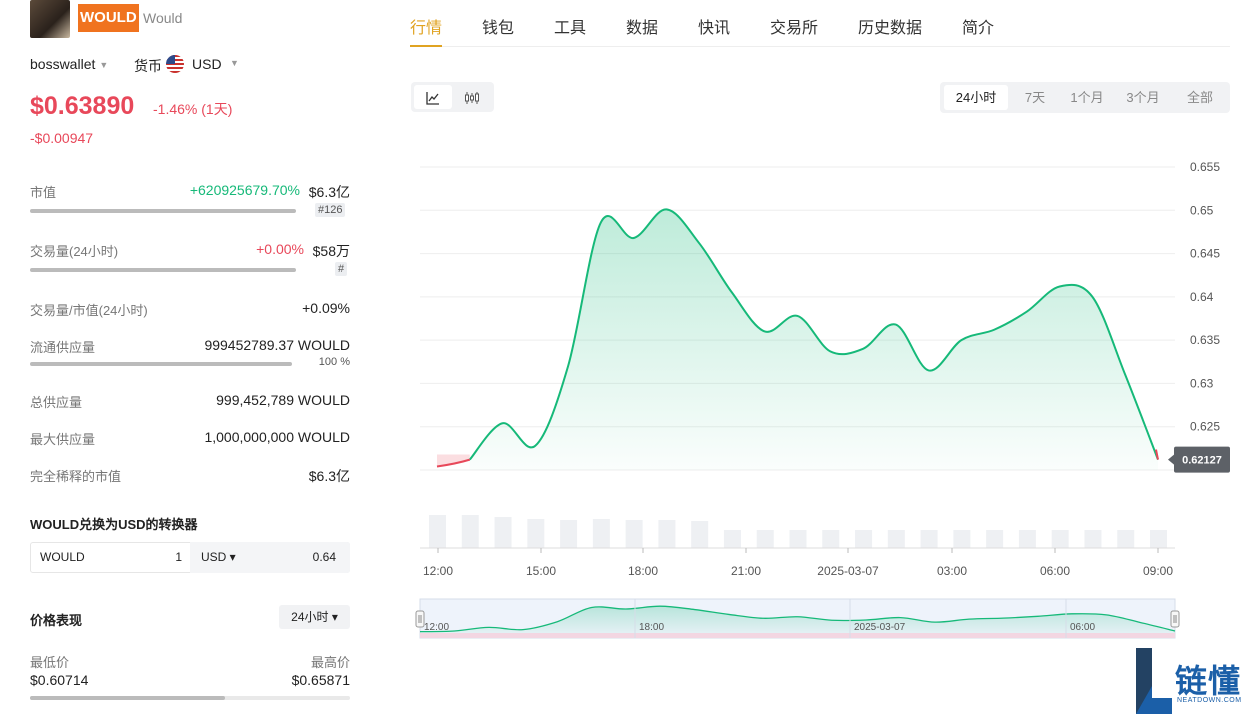 Image resolution: width=1248 pixels, height=716 pixels. I want to click on price-change-abs: -$0.00947, so click(62, 138).